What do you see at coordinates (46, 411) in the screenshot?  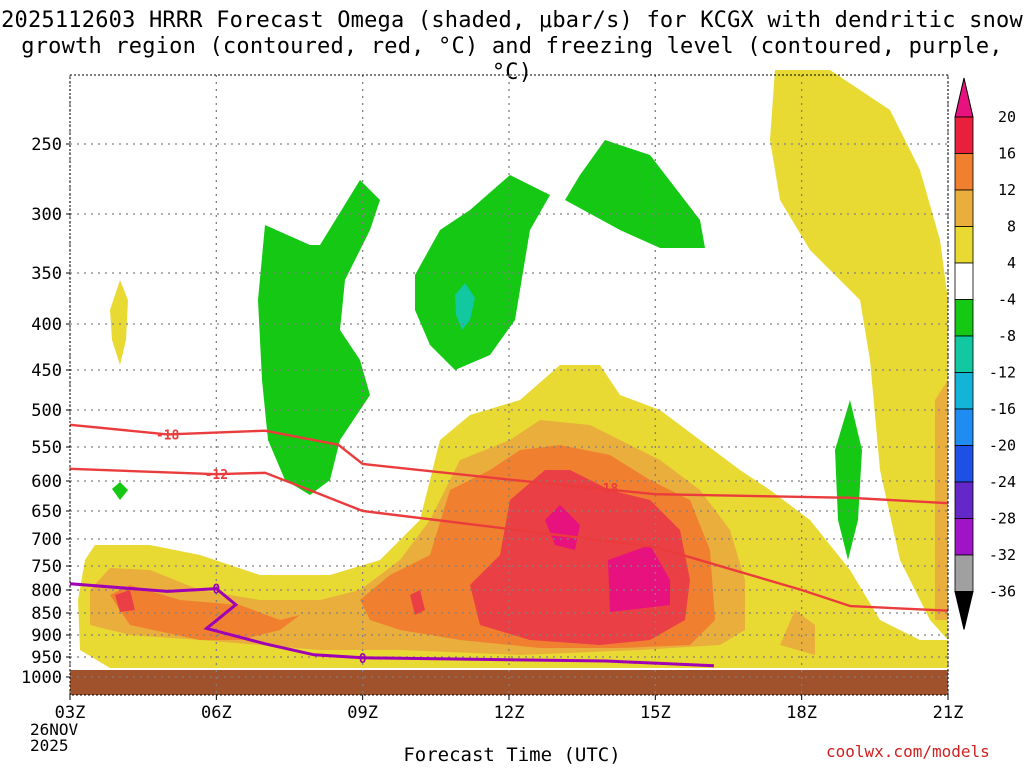 I see `y-tick-label: 500` at bounding box center [46, 411].